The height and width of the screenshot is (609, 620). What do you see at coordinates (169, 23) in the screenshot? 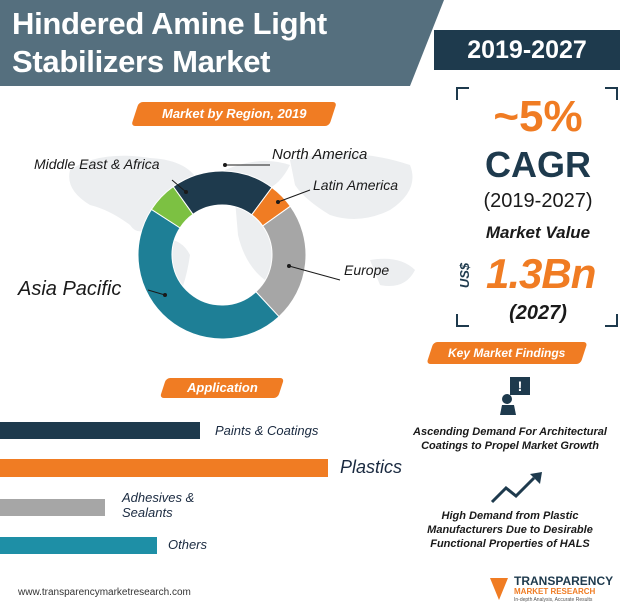
I see `page-title-line-1: Hindered Amine Light` at bounding box center [169, 23].